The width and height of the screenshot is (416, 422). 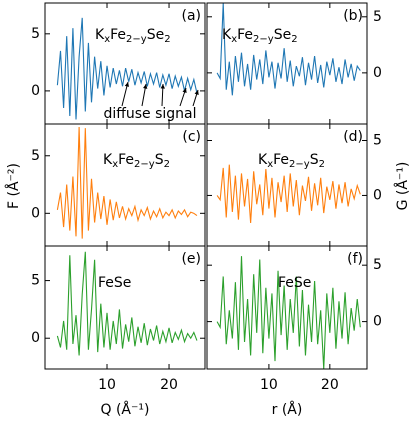 I want to click on panel-label: (e), so click(x=191, y=259).